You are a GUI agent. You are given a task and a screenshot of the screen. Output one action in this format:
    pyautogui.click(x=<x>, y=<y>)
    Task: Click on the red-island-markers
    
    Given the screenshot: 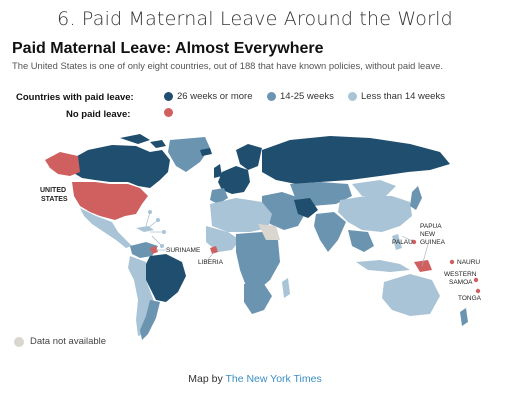 What is the action you would take?
    pyautogui.click(x=446, y=266)
    